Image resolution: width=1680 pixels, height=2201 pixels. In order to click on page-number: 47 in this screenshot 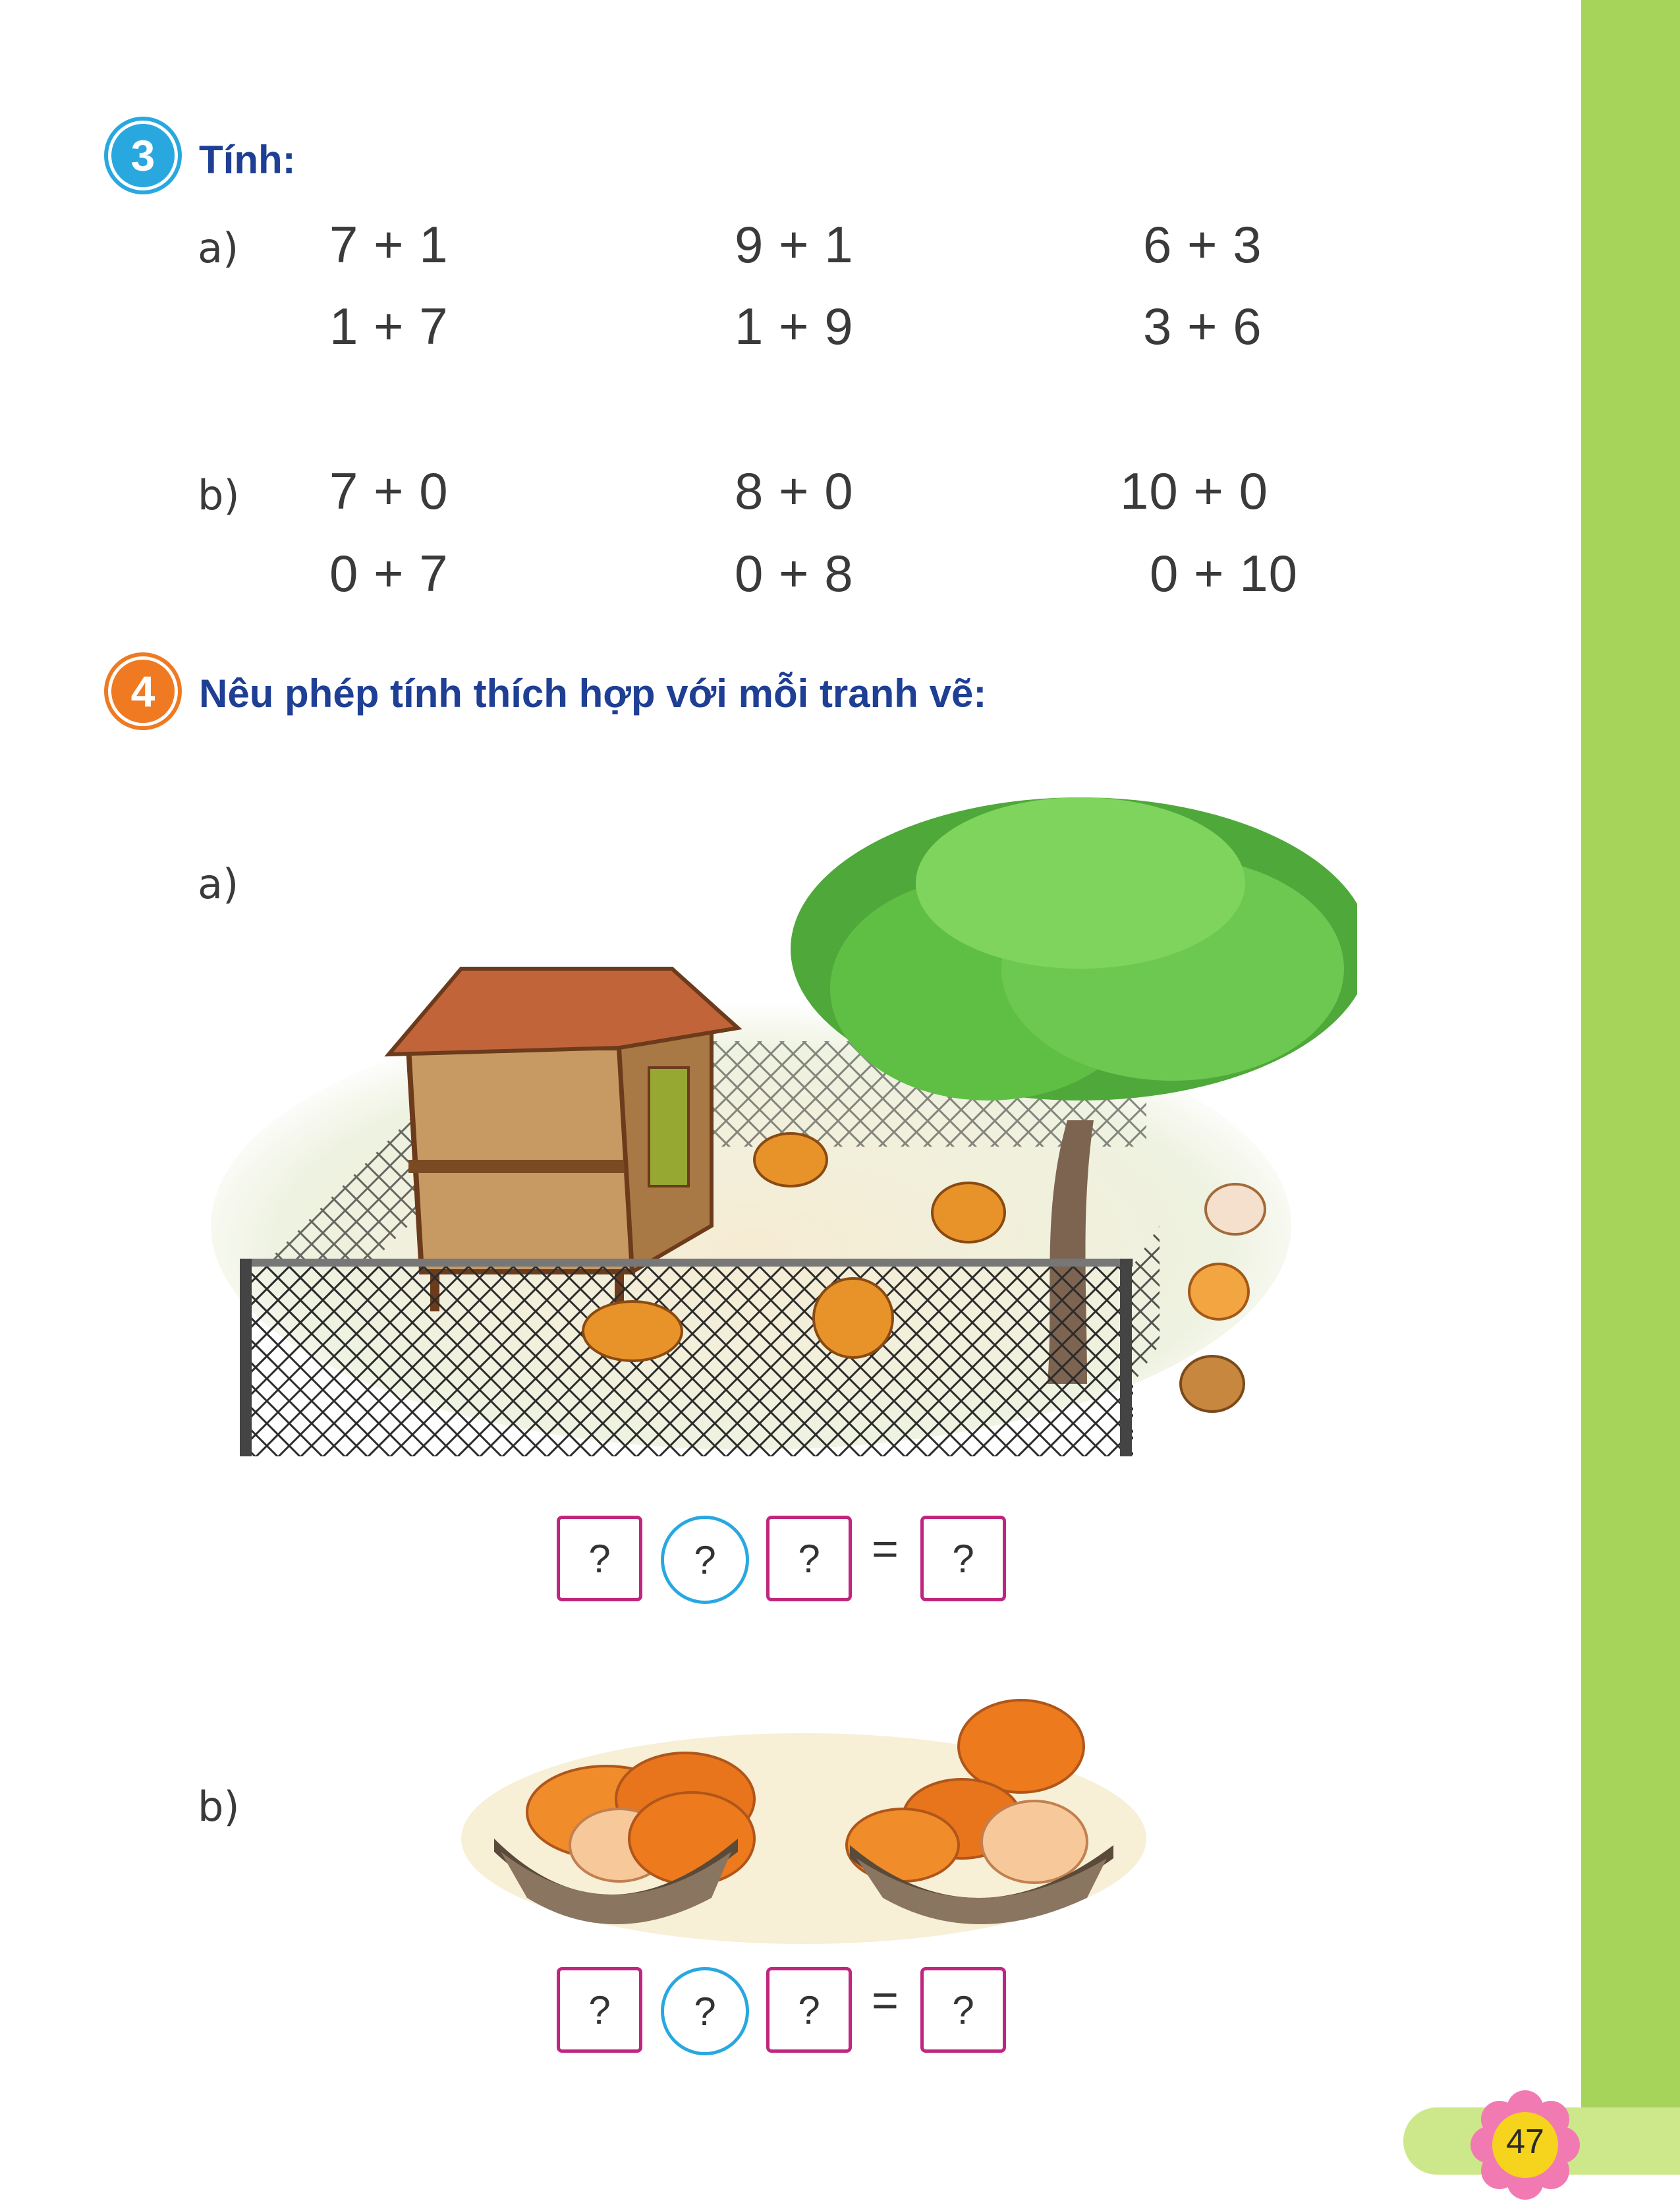, I will do `click(1525, 2142)`.